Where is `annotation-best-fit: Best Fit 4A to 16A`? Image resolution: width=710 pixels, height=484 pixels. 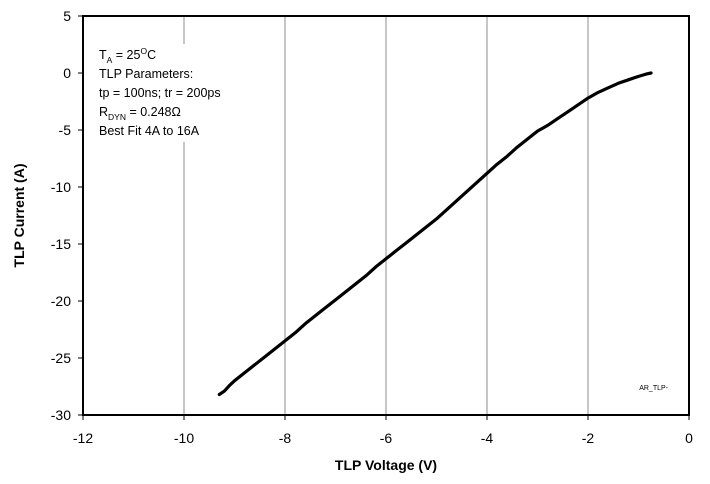
annotation-best-fit: Best Fit 4A to 16A is located at coordinates (149, 131).